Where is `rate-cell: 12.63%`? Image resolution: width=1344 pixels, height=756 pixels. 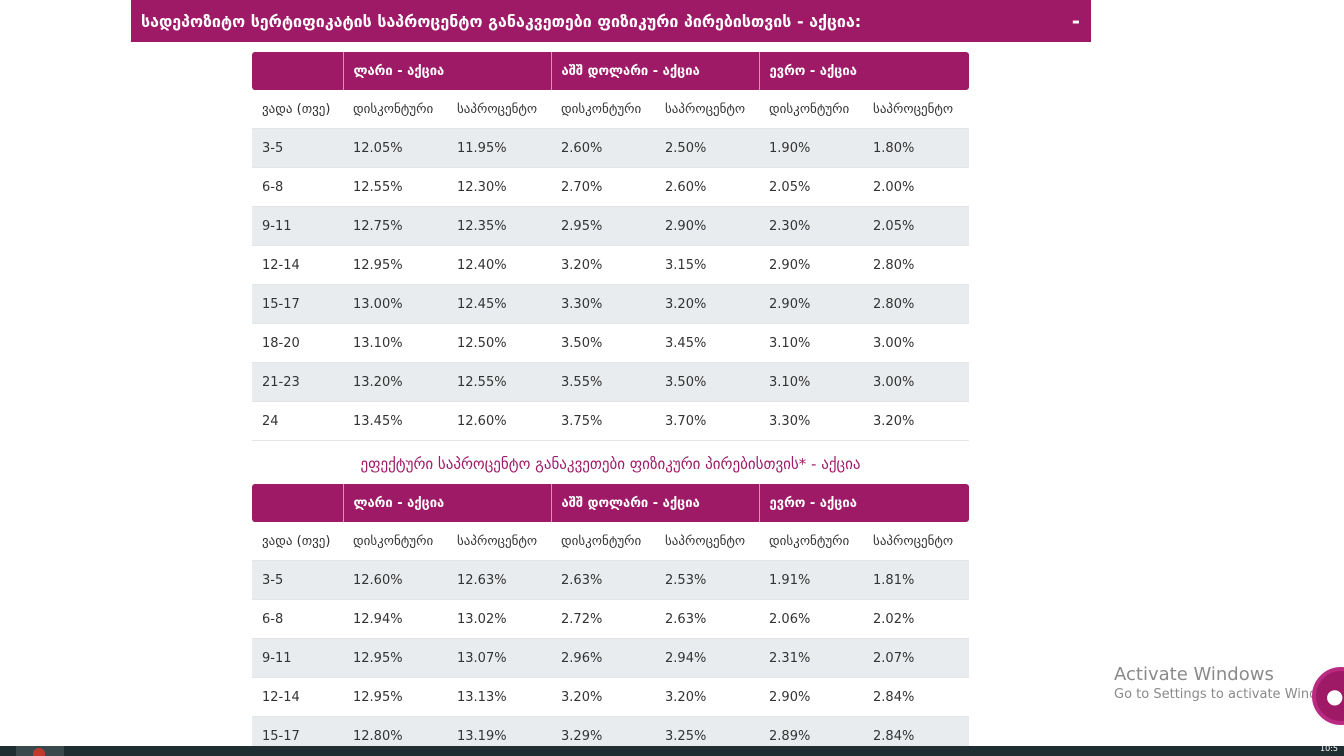 rate-cell: 12.63% is located at coordinates (499, 580).